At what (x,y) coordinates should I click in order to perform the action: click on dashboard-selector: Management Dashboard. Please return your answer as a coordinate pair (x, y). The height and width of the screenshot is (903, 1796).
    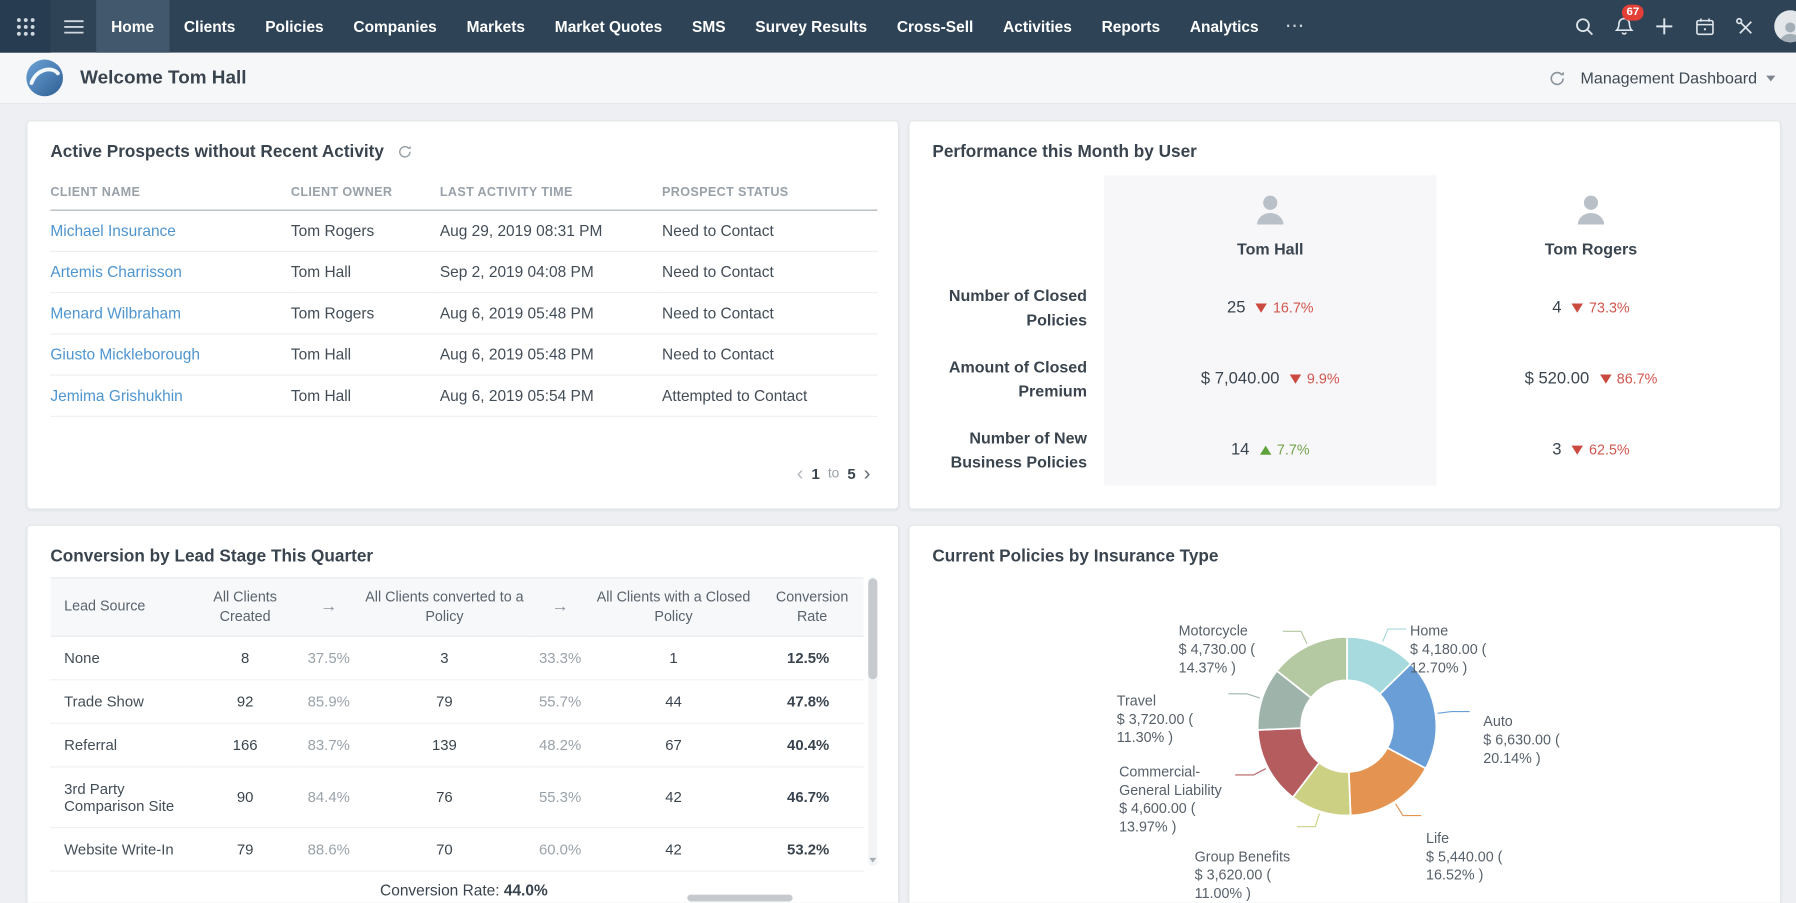
    Looking at the image, I should click on (1678, 78).